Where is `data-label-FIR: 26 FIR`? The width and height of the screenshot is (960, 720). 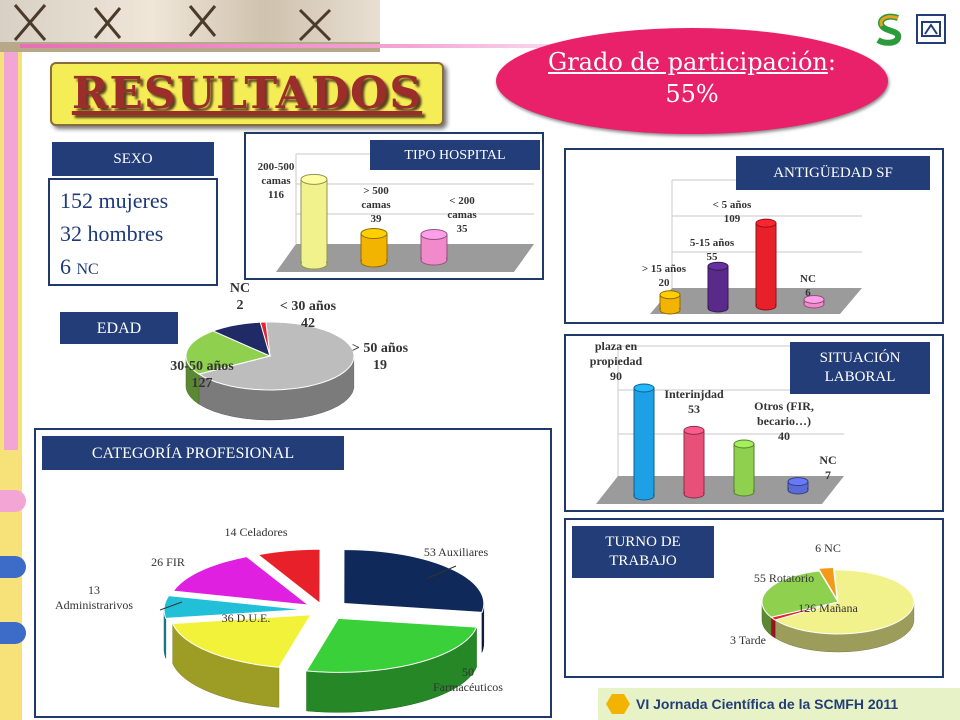 data-label-FIR: 26 FIR is located at coordinates (168, 562).